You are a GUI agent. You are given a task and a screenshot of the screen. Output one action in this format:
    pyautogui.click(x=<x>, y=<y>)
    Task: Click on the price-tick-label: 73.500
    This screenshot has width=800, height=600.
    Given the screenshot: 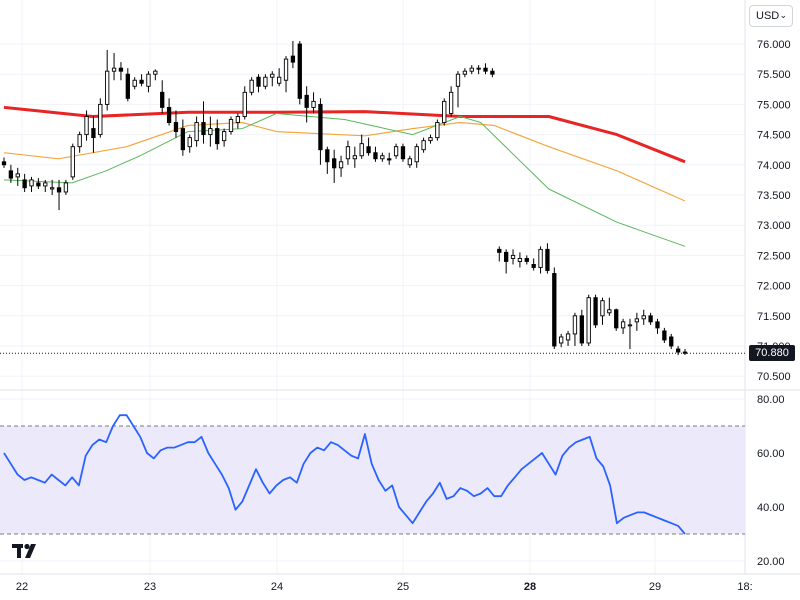 What is the action you would take?
    pyautogui.click(x=774, y=196)
    